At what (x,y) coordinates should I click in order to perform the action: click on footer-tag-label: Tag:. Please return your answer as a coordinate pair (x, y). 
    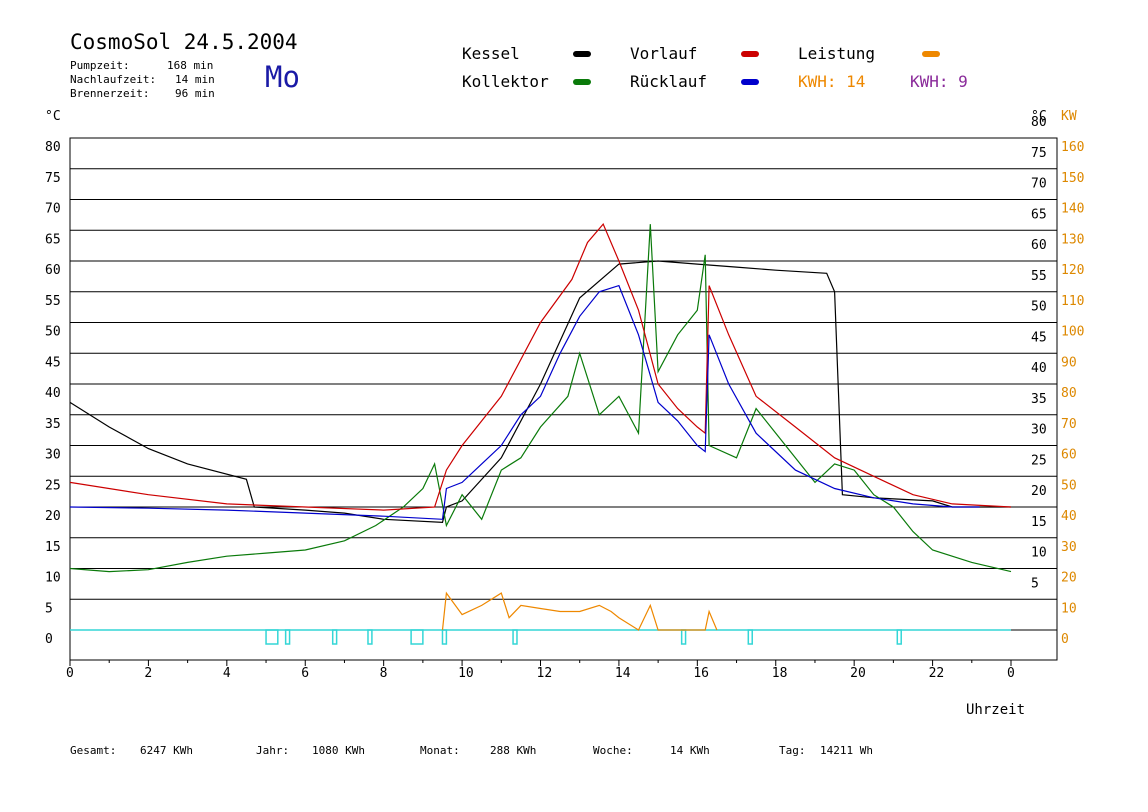
    Looking at the image, I should click on (792, 750).